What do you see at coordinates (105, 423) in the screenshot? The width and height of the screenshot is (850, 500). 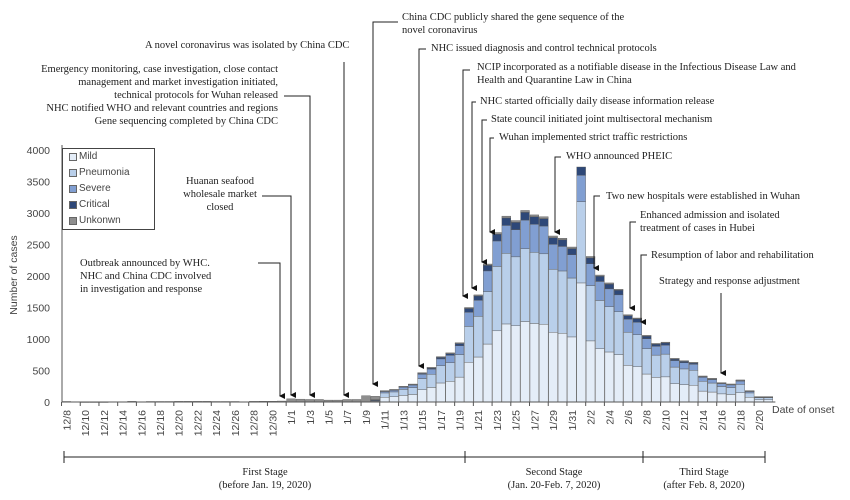 I see `x-tick-label: 12/12` at bounding box center [105, 423].